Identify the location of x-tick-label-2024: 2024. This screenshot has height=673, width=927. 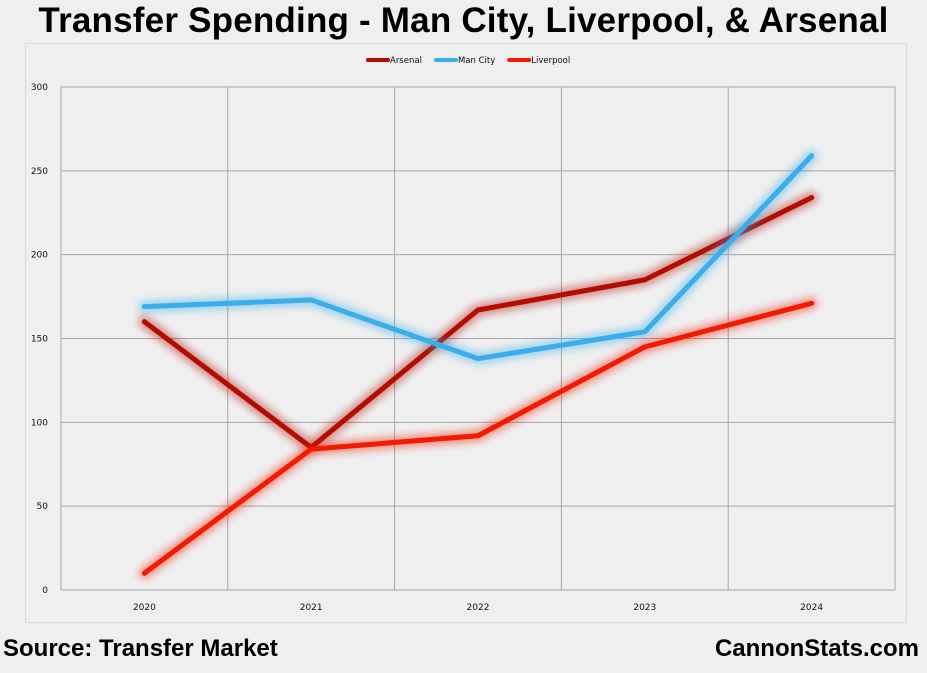
(811, 608).